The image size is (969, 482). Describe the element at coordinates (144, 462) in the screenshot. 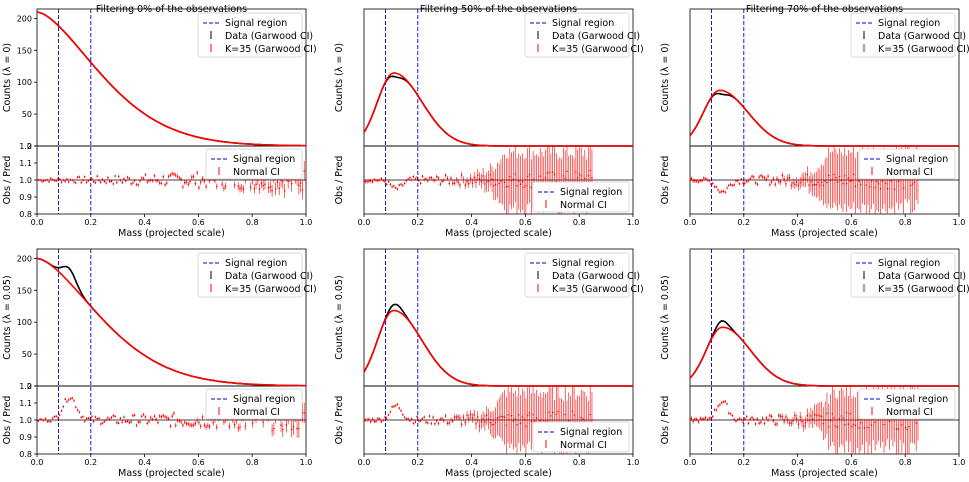

I see `x-tick-label: 0.4` at that location.